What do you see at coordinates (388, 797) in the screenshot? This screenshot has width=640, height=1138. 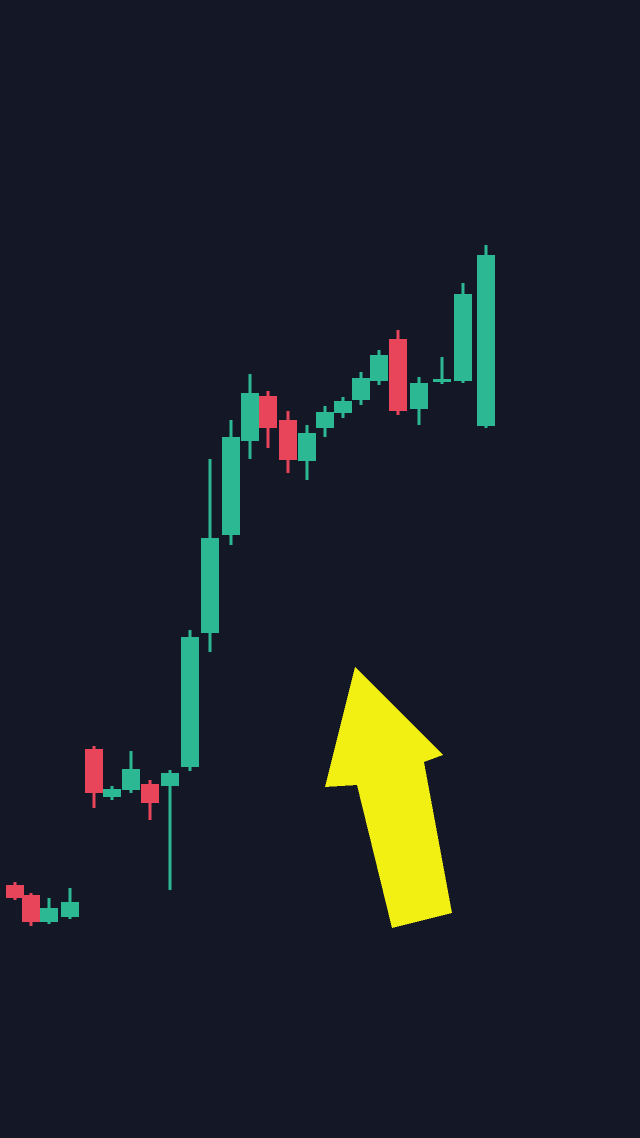 I see `up-arrow-icon` at bounding box center [388, 797].